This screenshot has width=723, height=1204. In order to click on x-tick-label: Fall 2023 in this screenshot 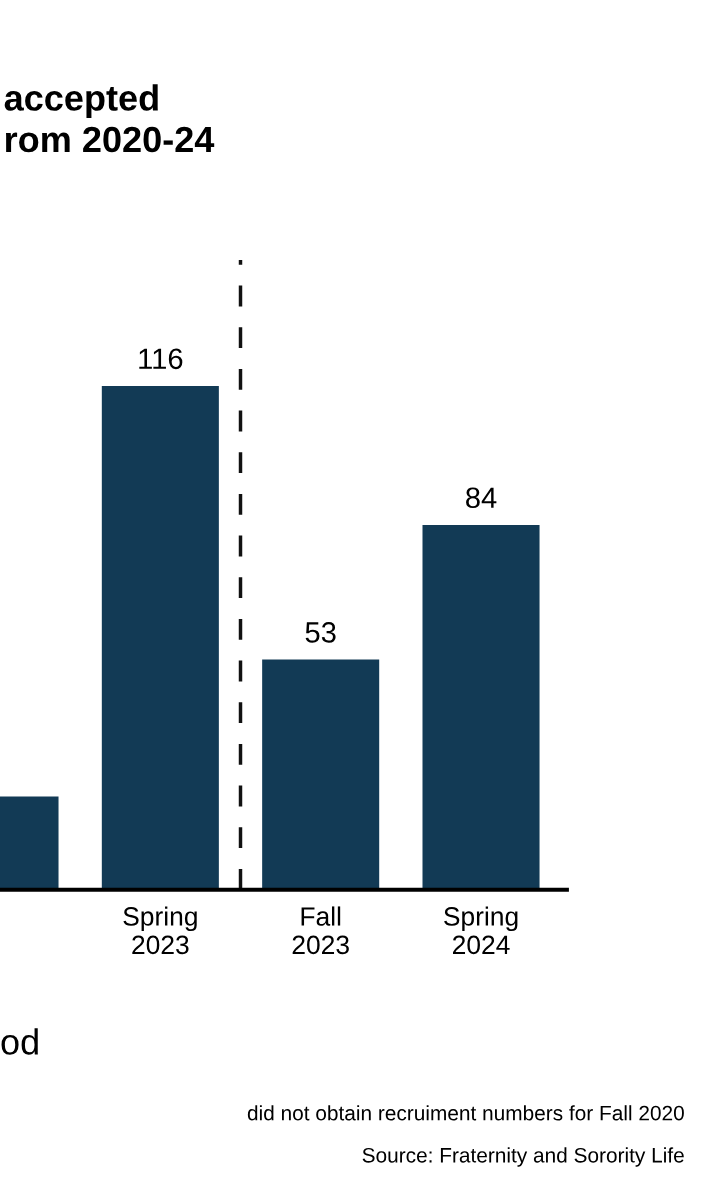, I will do `click(320, 930)`.